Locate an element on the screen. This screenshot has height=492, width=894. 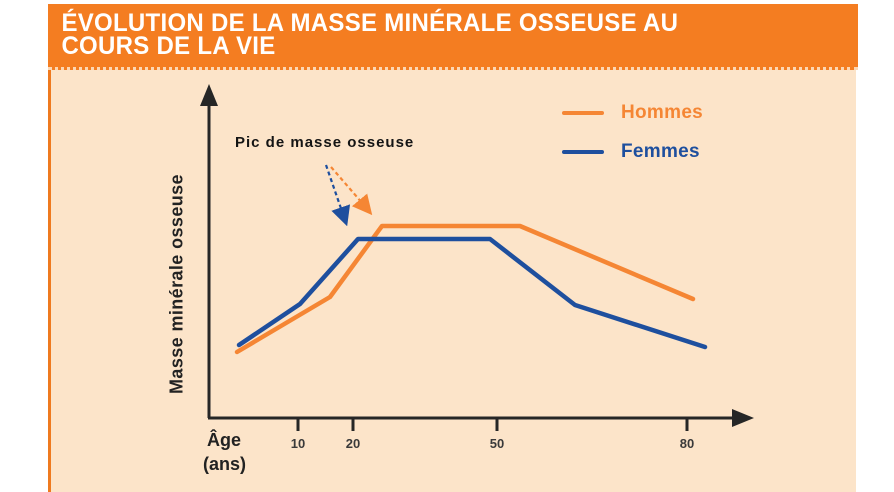
annotation-arrow-femmes is located at coordinates (337, 195).